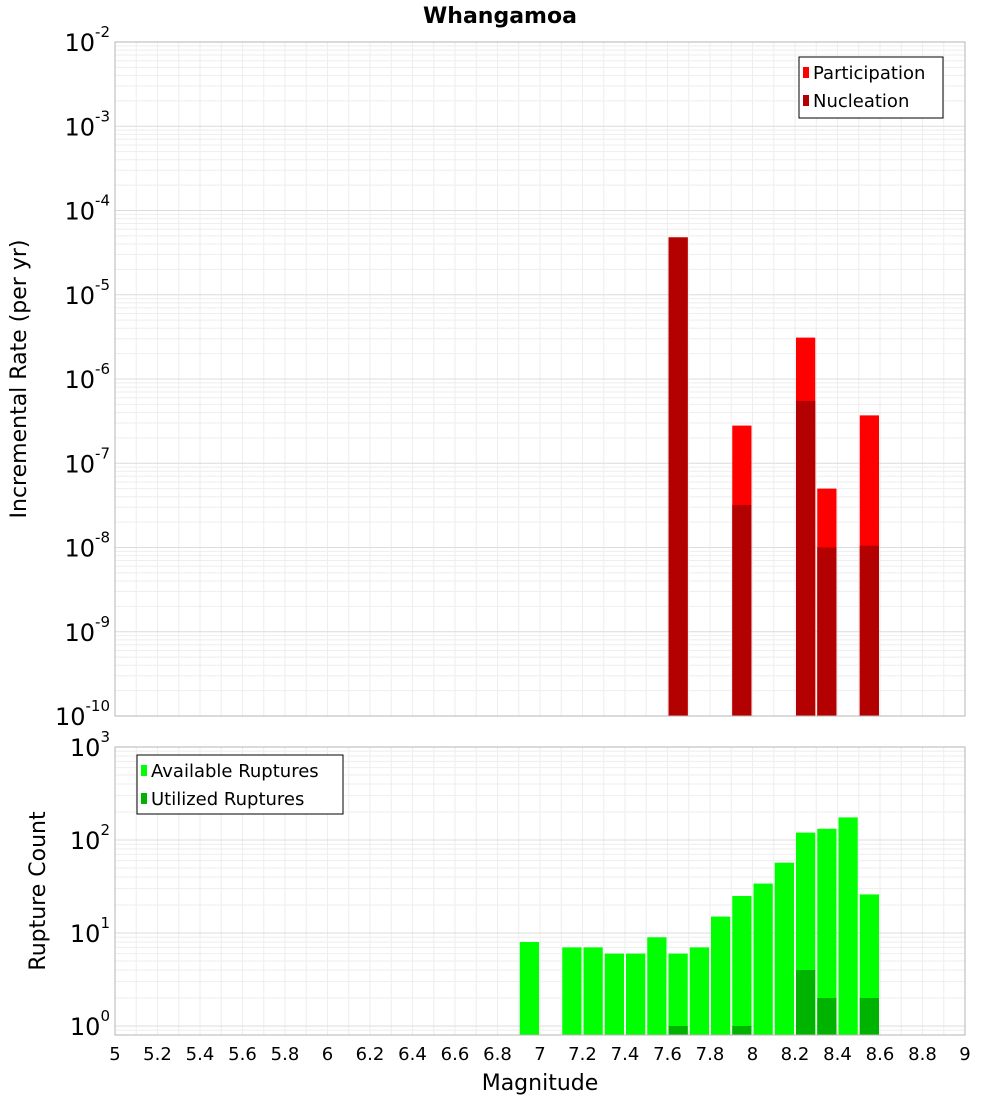 Image resolution: width=1000 pixels, height=1100 pixels. I want to click on y-tick-label: 10⁻³, so click(87, 124).